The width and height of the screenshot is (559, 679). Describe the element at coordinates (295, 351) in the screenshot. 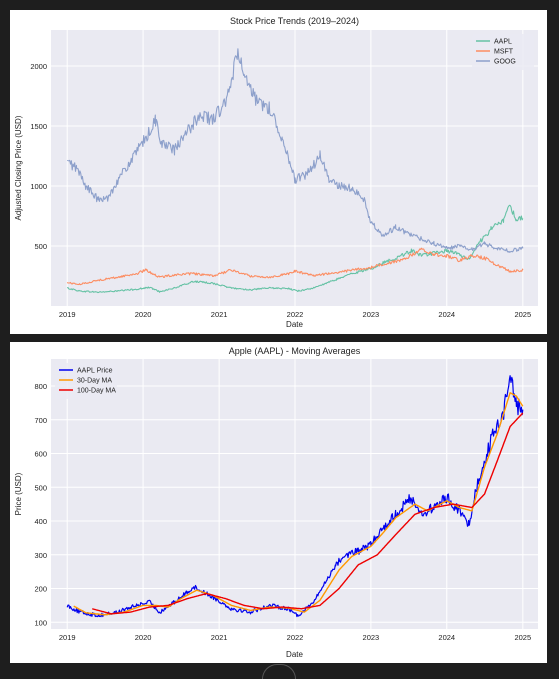

I see `chart-title: Apple (AAPL) - Moving Averages` at that location.